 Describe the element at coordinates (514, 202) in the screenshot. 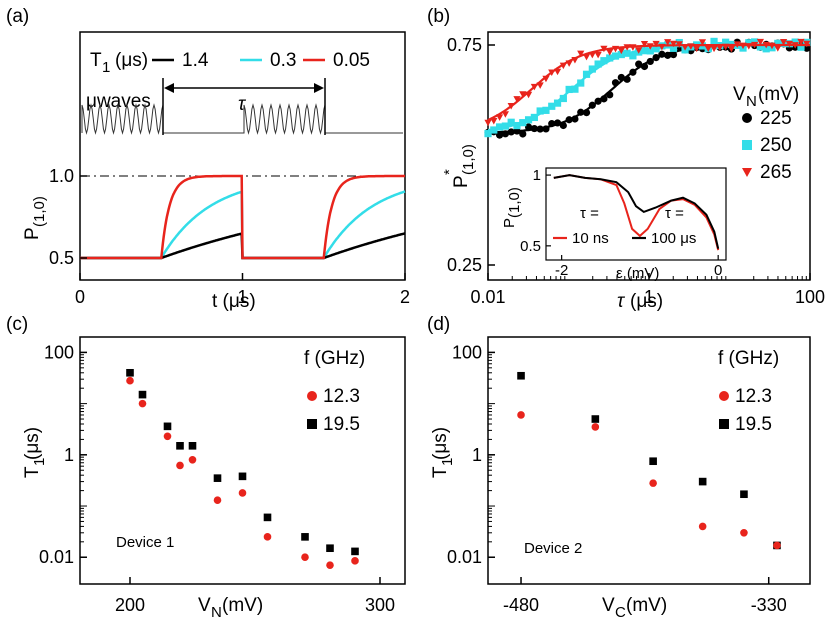

I see `inset-ylabel-sub: (1,0)` at that location.